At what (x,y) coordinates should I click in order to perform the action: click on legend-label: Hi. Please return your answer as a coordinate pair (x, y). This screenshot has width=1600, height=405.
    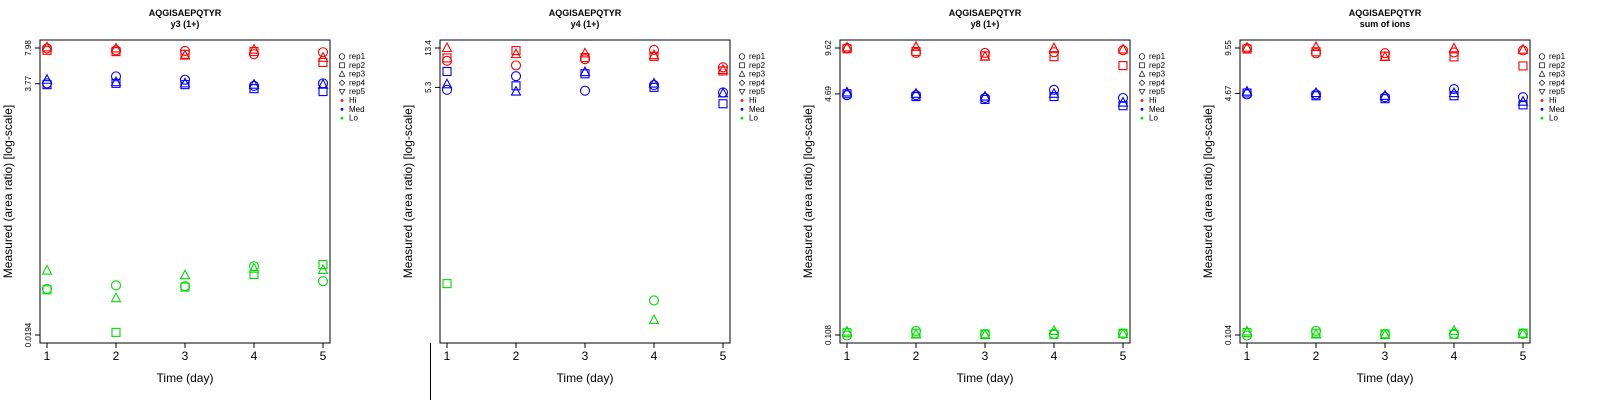
    Looking at the image, I should click on (1153, 100).